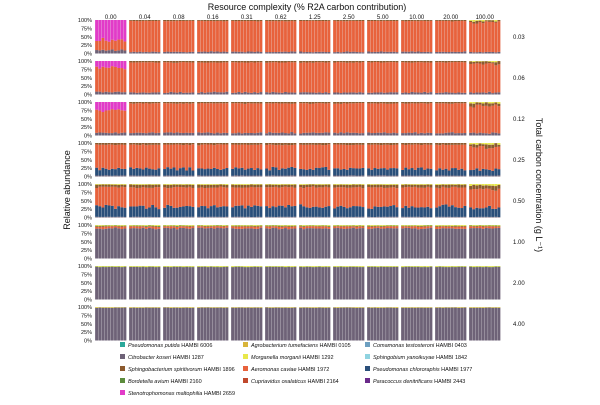  What do you see at coordinates (85, 226) in the screenshot?
I see `y-tick-label: 100%` at bounding box center [85, 226].